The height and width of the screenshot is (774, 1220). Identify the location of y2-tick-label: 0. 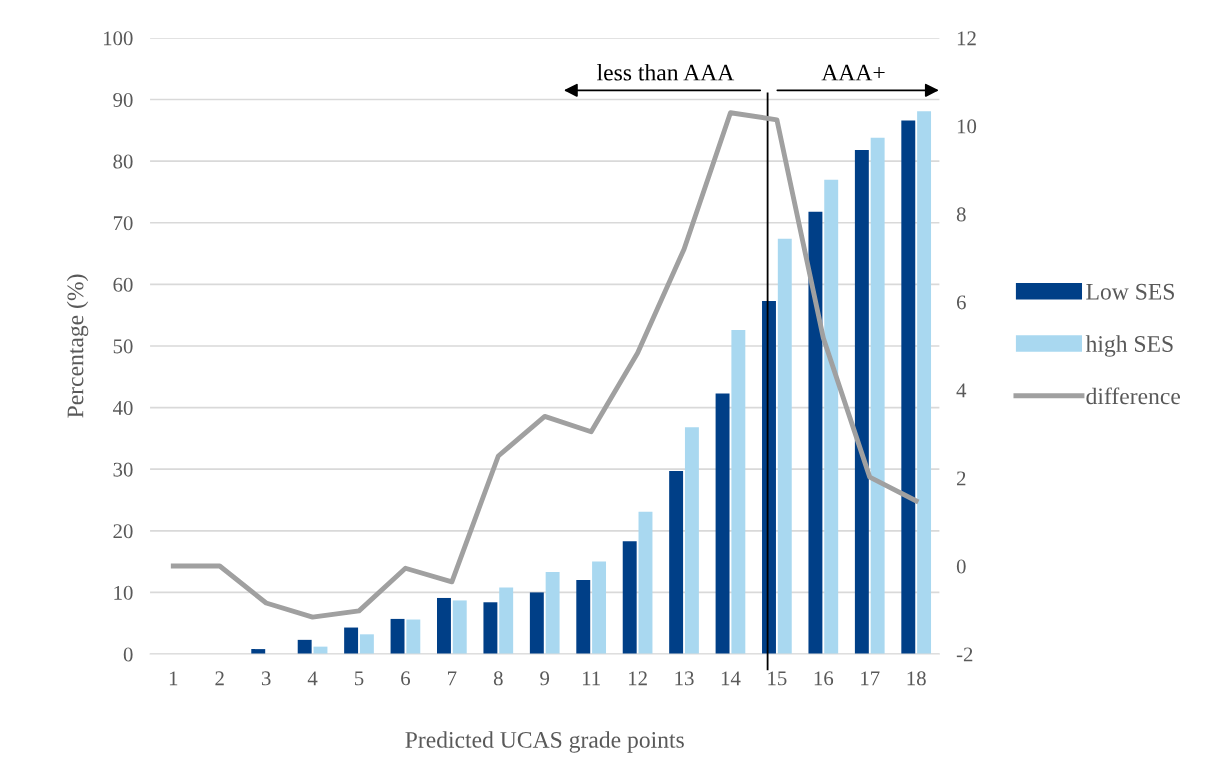
(961, 566).